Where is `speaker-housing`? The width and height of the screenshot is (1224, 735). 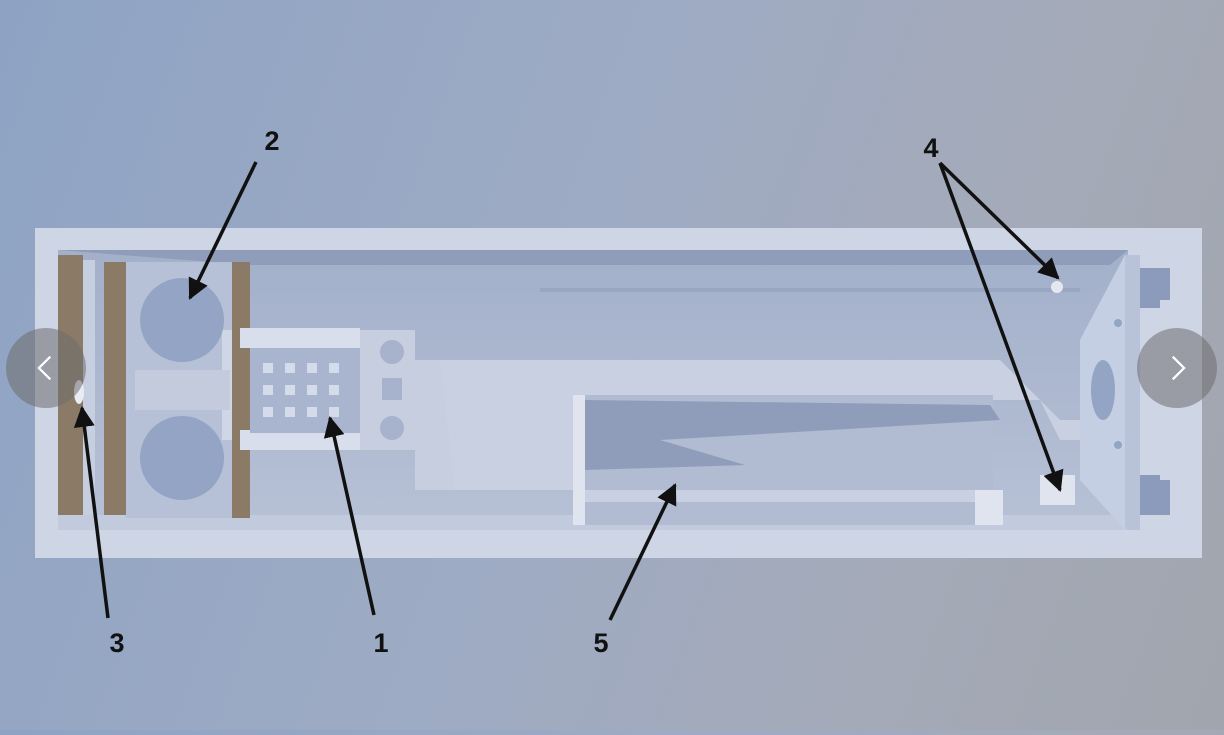
speaker-housing is located at coordinates (188, 390).